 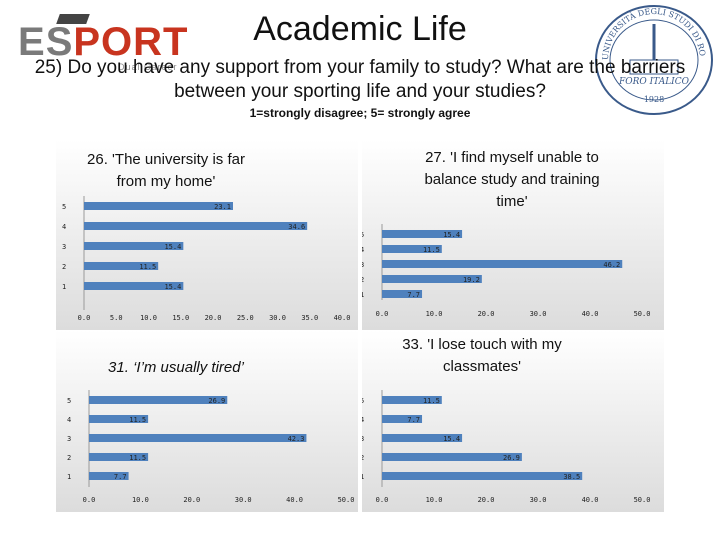 I want to click on chart-title-line: 31. ‘I’m usually tired’, so click(x=176, y=367).